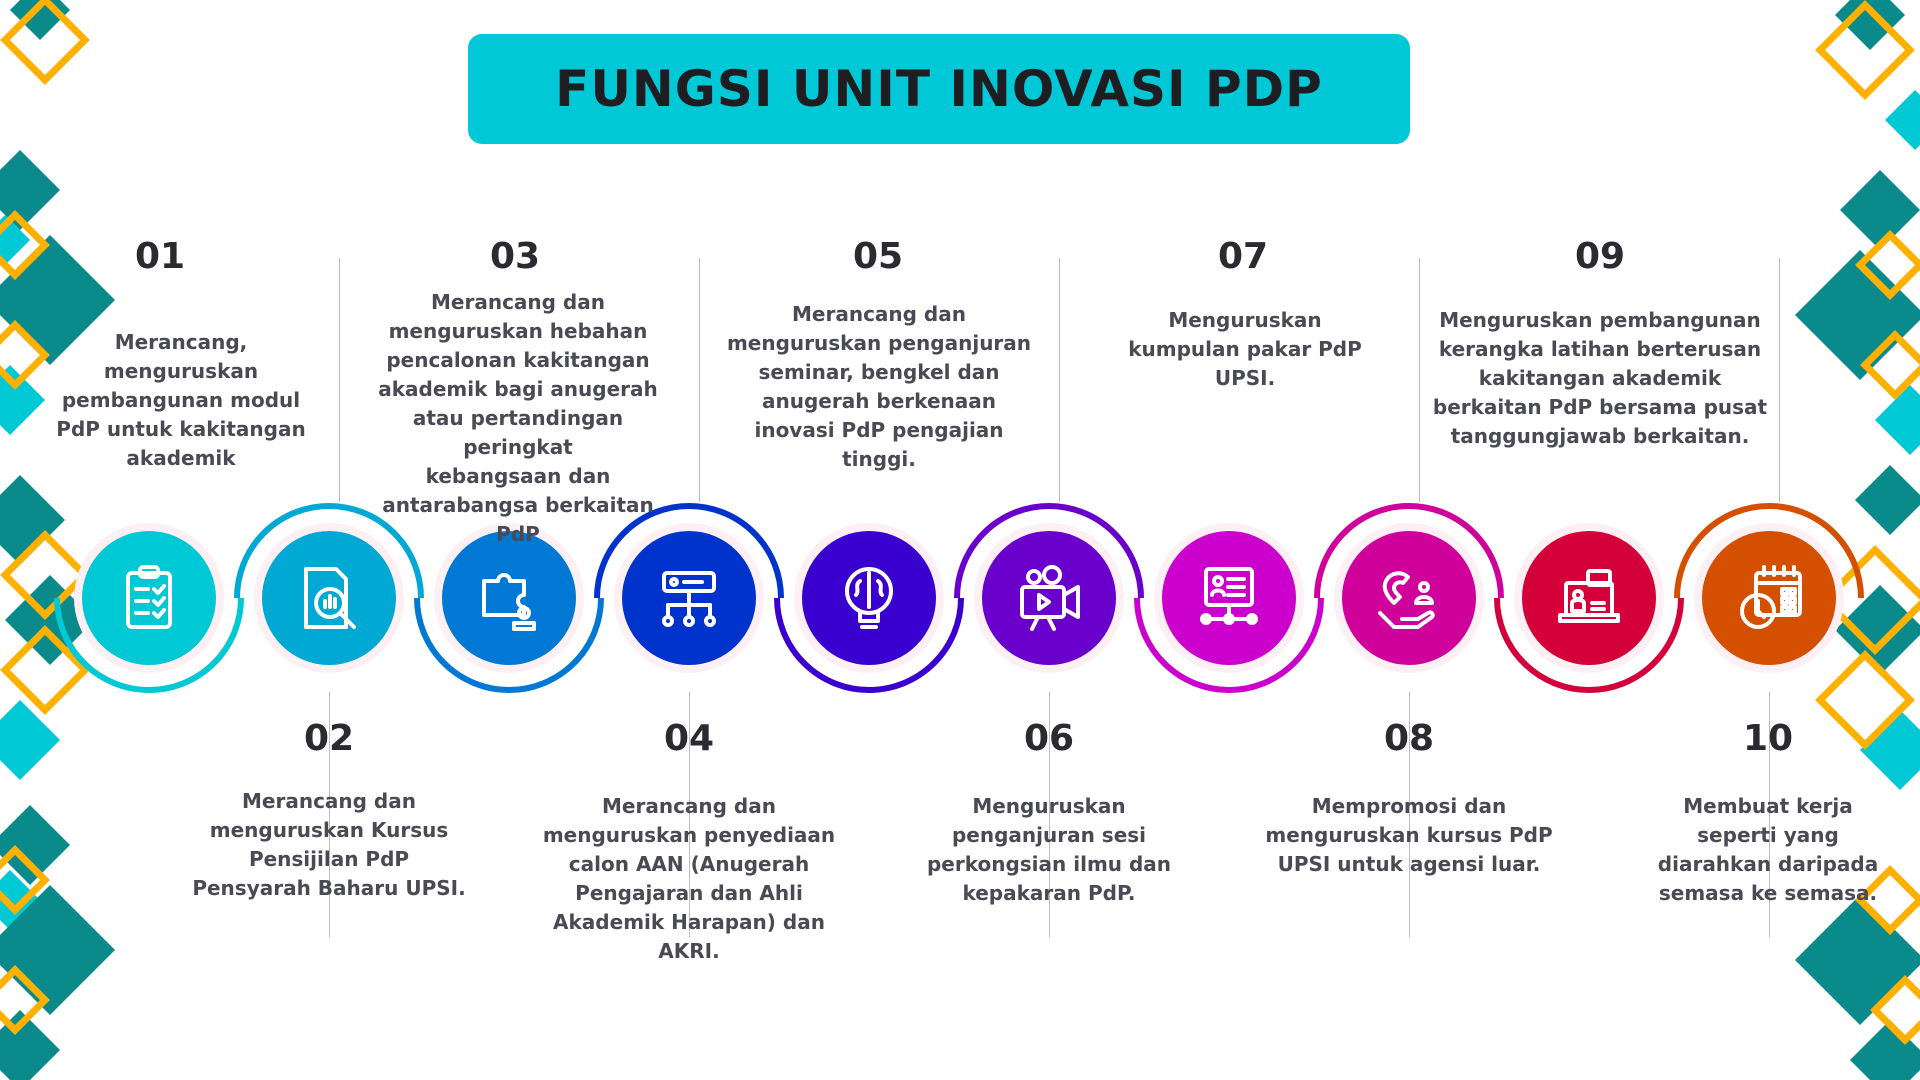 This screenshot has height=1080, width=1920. What do you see at coordinates (1600, 256) in the screenshot?
I see `step-number: 09` at bounding box center [1600, 256].